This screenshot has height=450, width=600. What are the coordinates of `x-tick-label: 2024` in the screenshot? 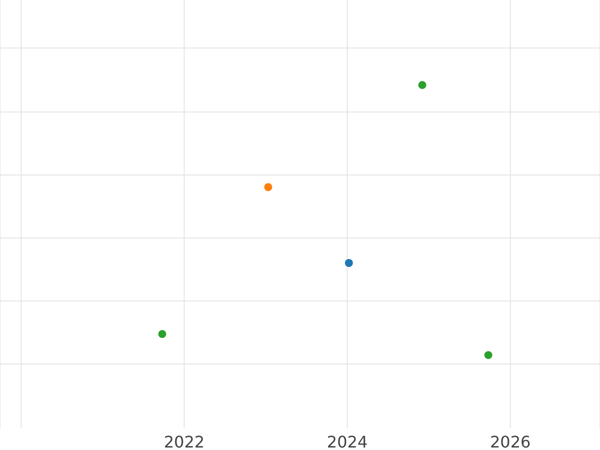 It's located at (347, 441).